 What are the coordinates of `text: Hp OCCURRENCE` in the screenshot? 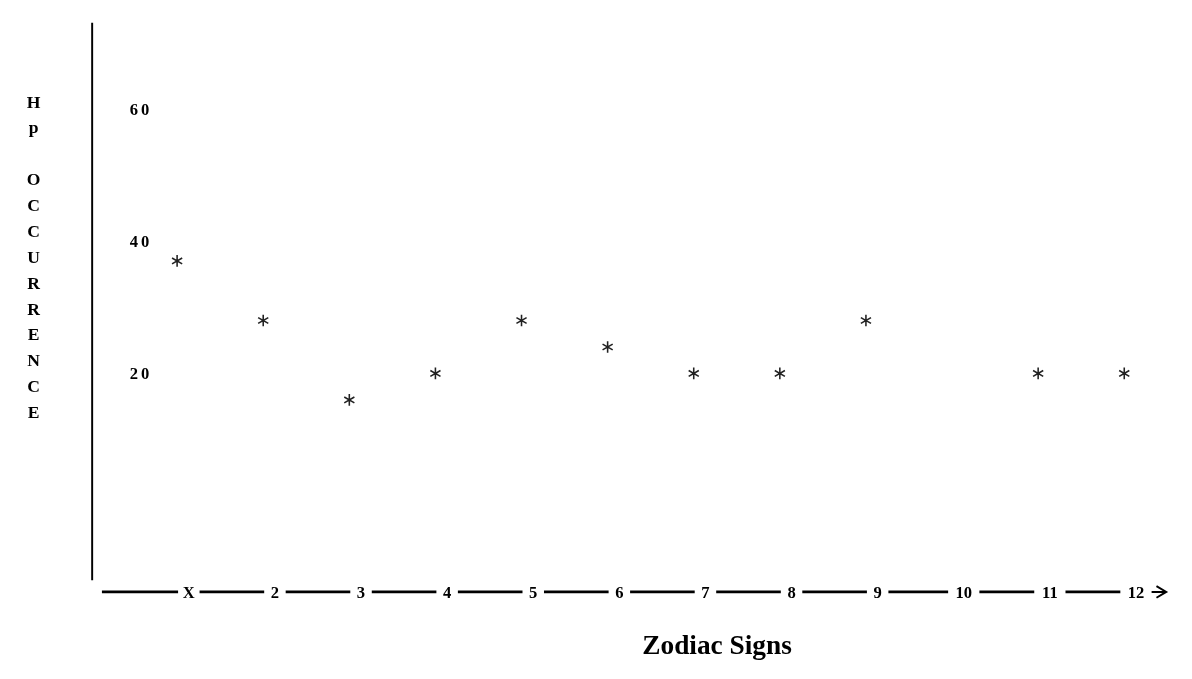 It's located at (33, 257).